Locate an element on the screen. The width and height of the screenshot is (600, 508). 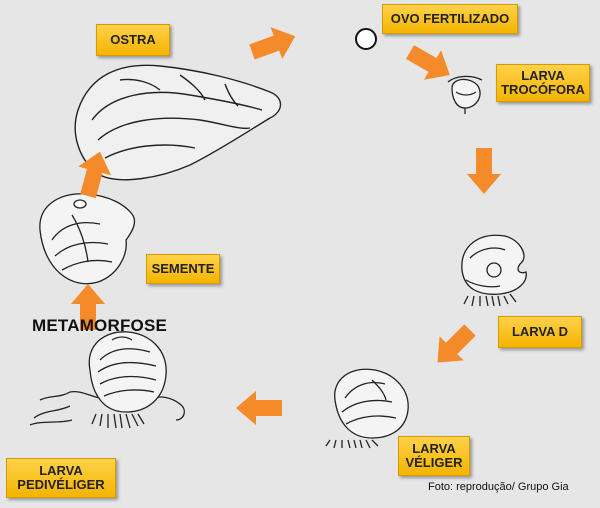
label-ostra: OSTRA is located at coordinates (133, 40).